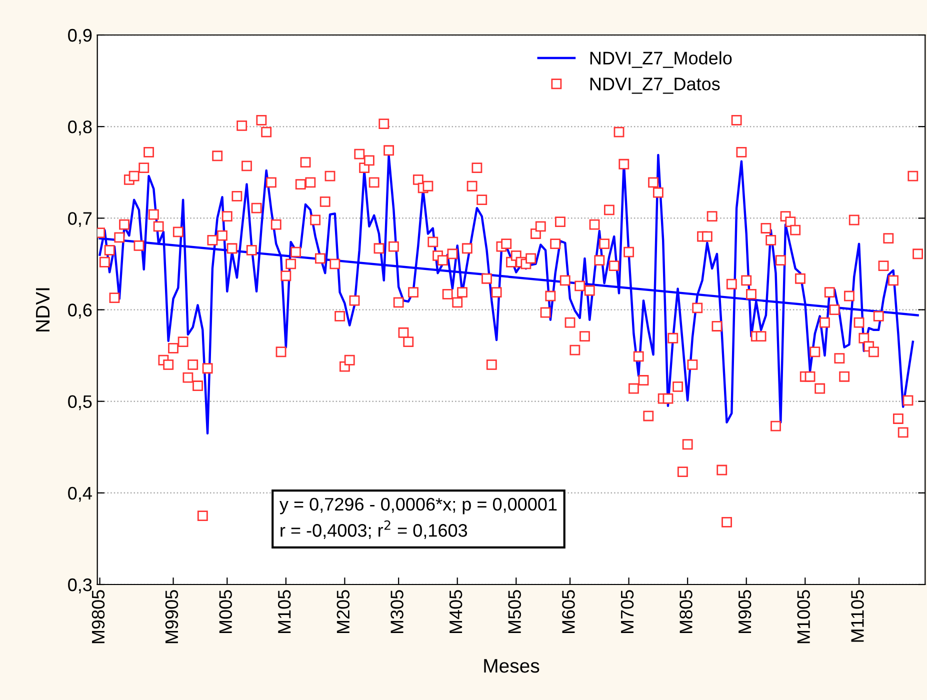 This screenshot has height=700, width=927. I want to click on x-tick-label: M905, so click(745, 612).